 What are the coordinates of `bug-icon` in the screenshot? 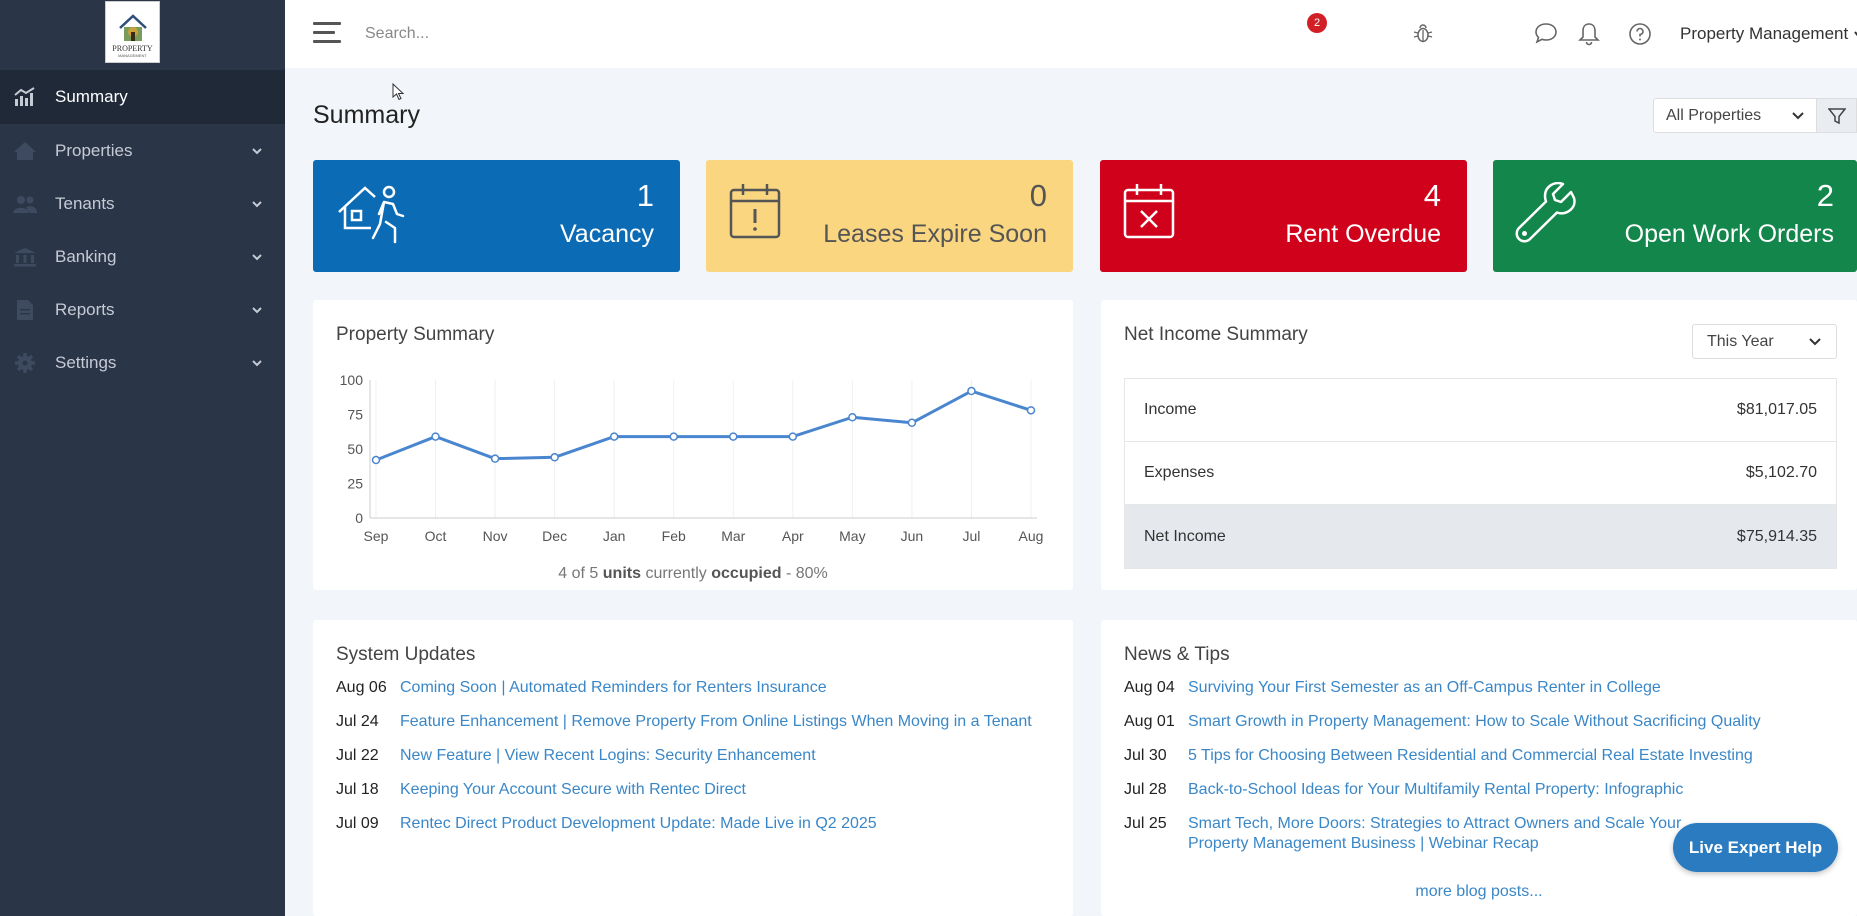 It's located at (1423, 33).